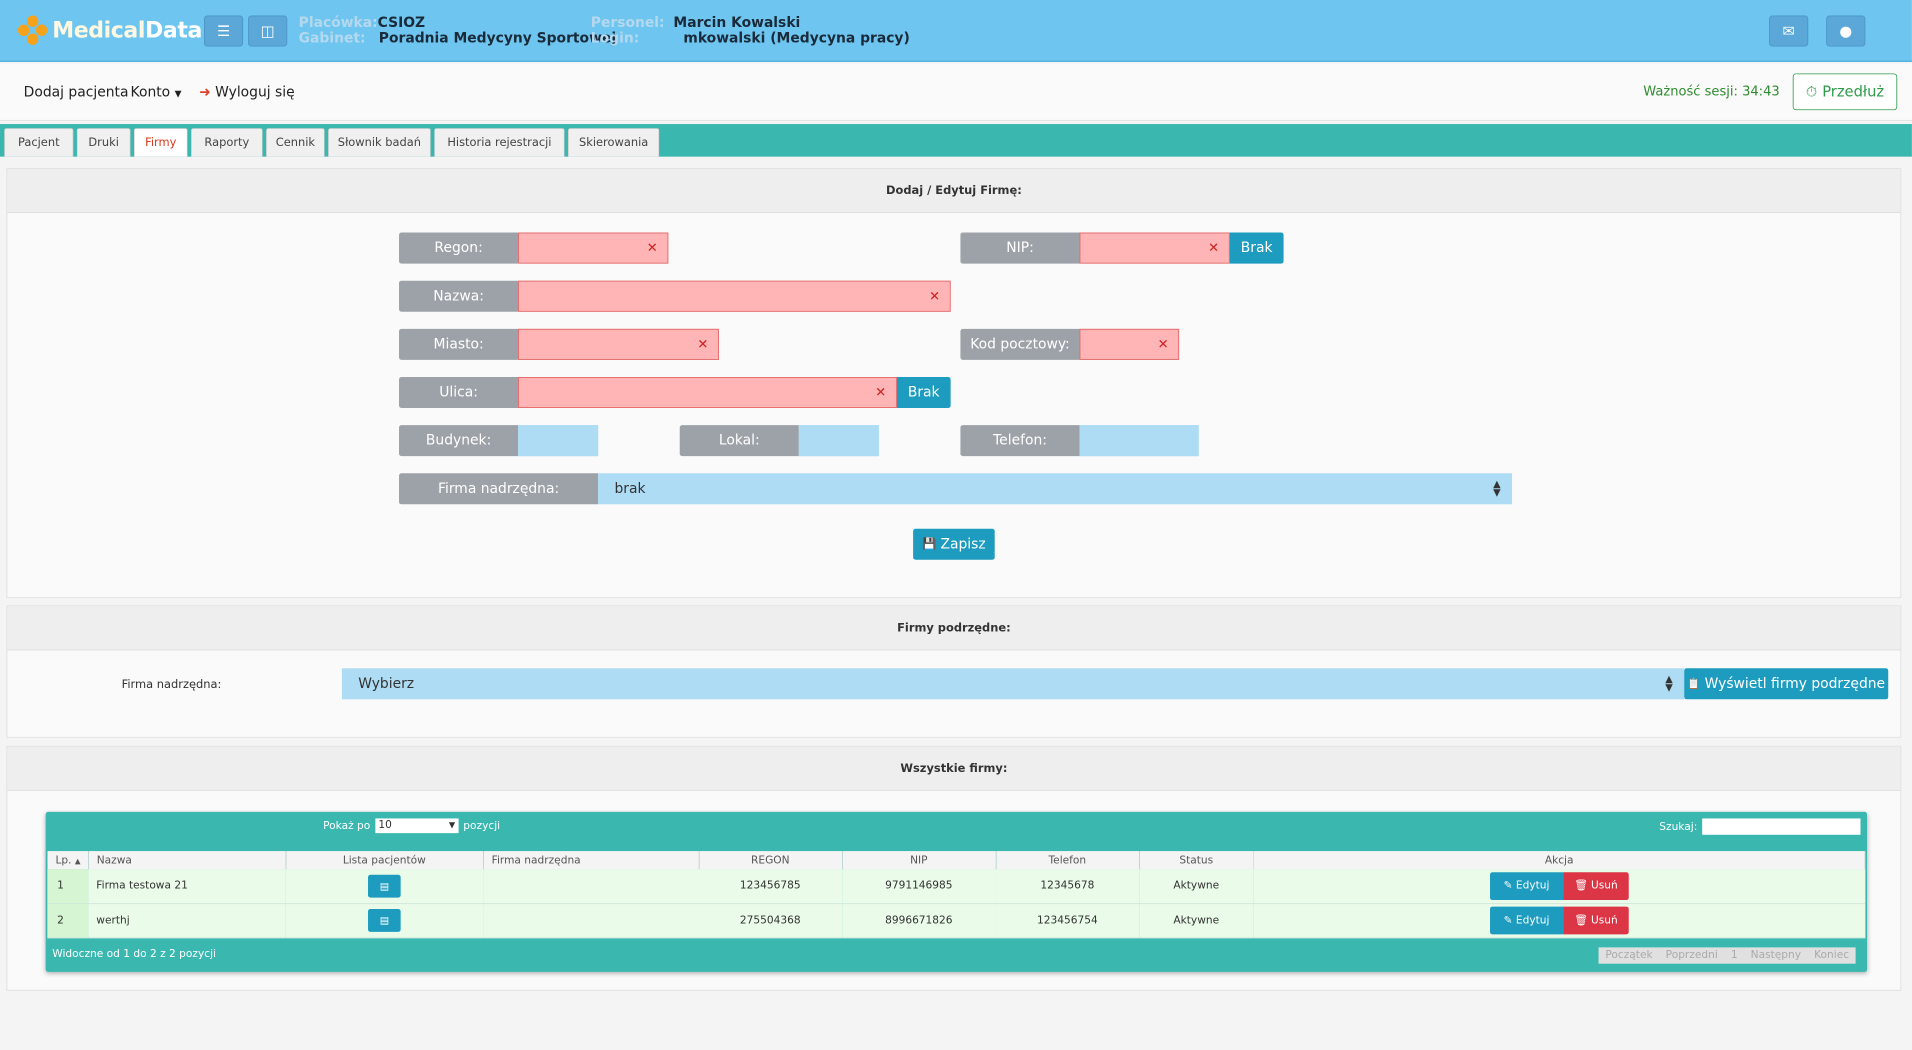 The width and height of the screenshot is (1912, 1050). What do you see at coordinates (1711, 91) in the screenshot?
I see `session-timer: Ważność sesji: 34:43` at bounding box center [1711, 91].